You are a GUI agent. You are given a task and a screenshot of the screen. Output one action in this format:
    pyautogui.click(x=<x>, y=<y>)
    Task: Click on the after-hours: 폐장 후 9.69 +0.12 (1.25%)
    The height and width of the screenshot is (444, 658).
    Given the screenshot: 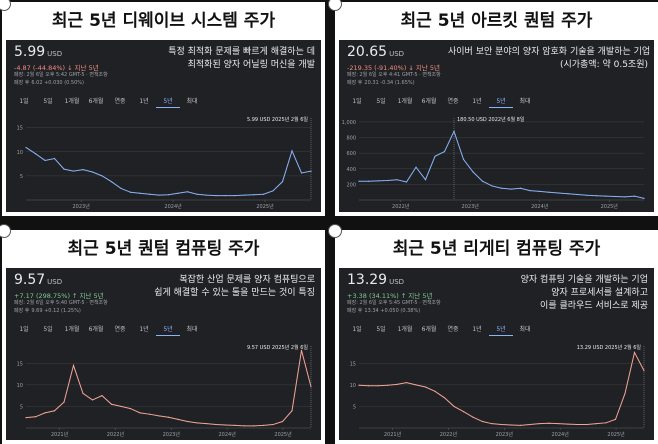 What is the action you would take?
    pyautogui.click(x=47, y=310)
    